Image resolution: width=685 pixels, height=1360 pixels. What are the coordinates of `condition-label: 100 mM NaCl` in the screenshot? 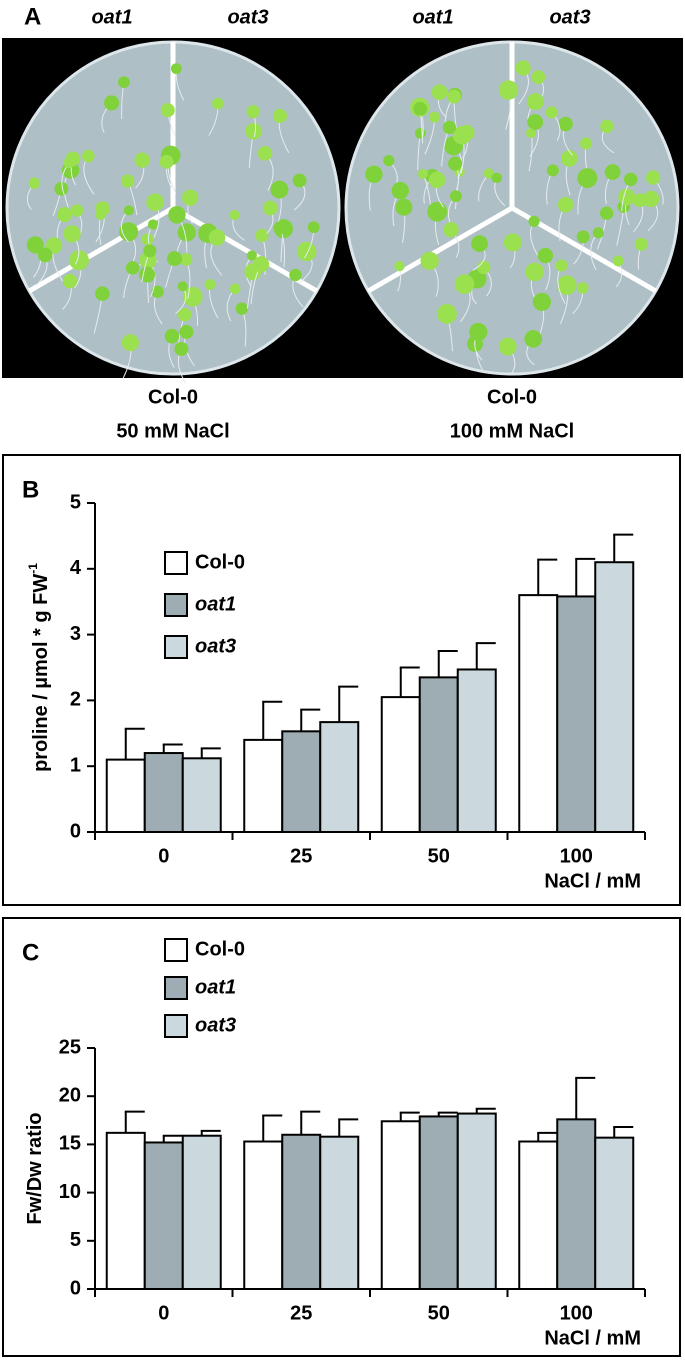 It's located at (512, 431).